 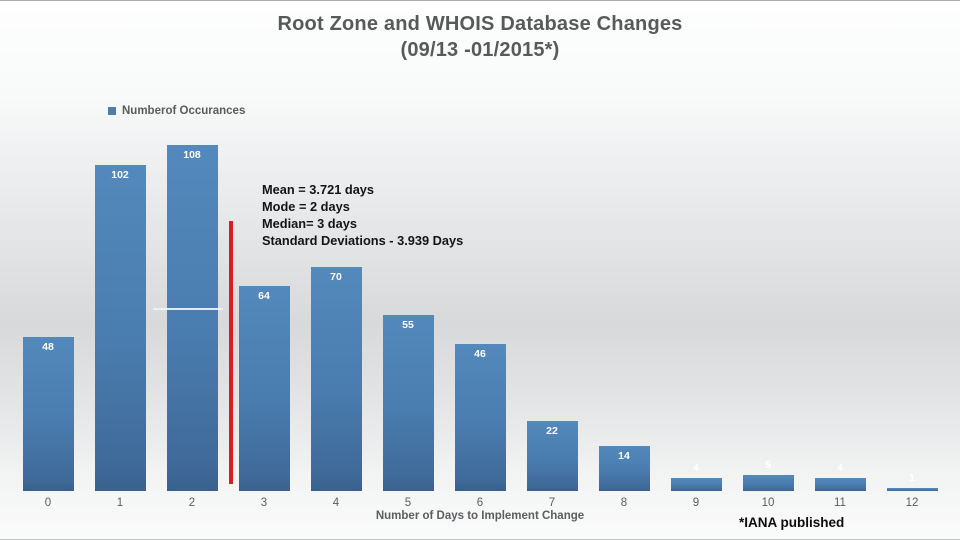 I want to click on chart-legend: Numberof Occurances, so click(x=176, y=111).